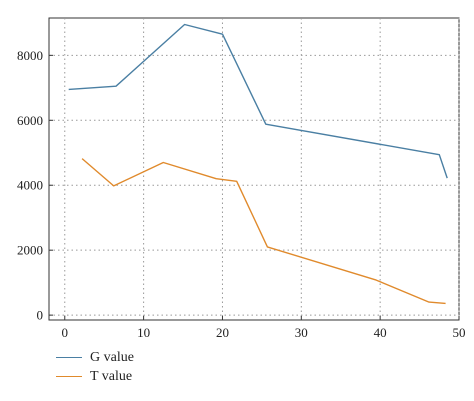 The image size is (474, 401). I want to click on x-tick-label: 0, so click(65, 332).